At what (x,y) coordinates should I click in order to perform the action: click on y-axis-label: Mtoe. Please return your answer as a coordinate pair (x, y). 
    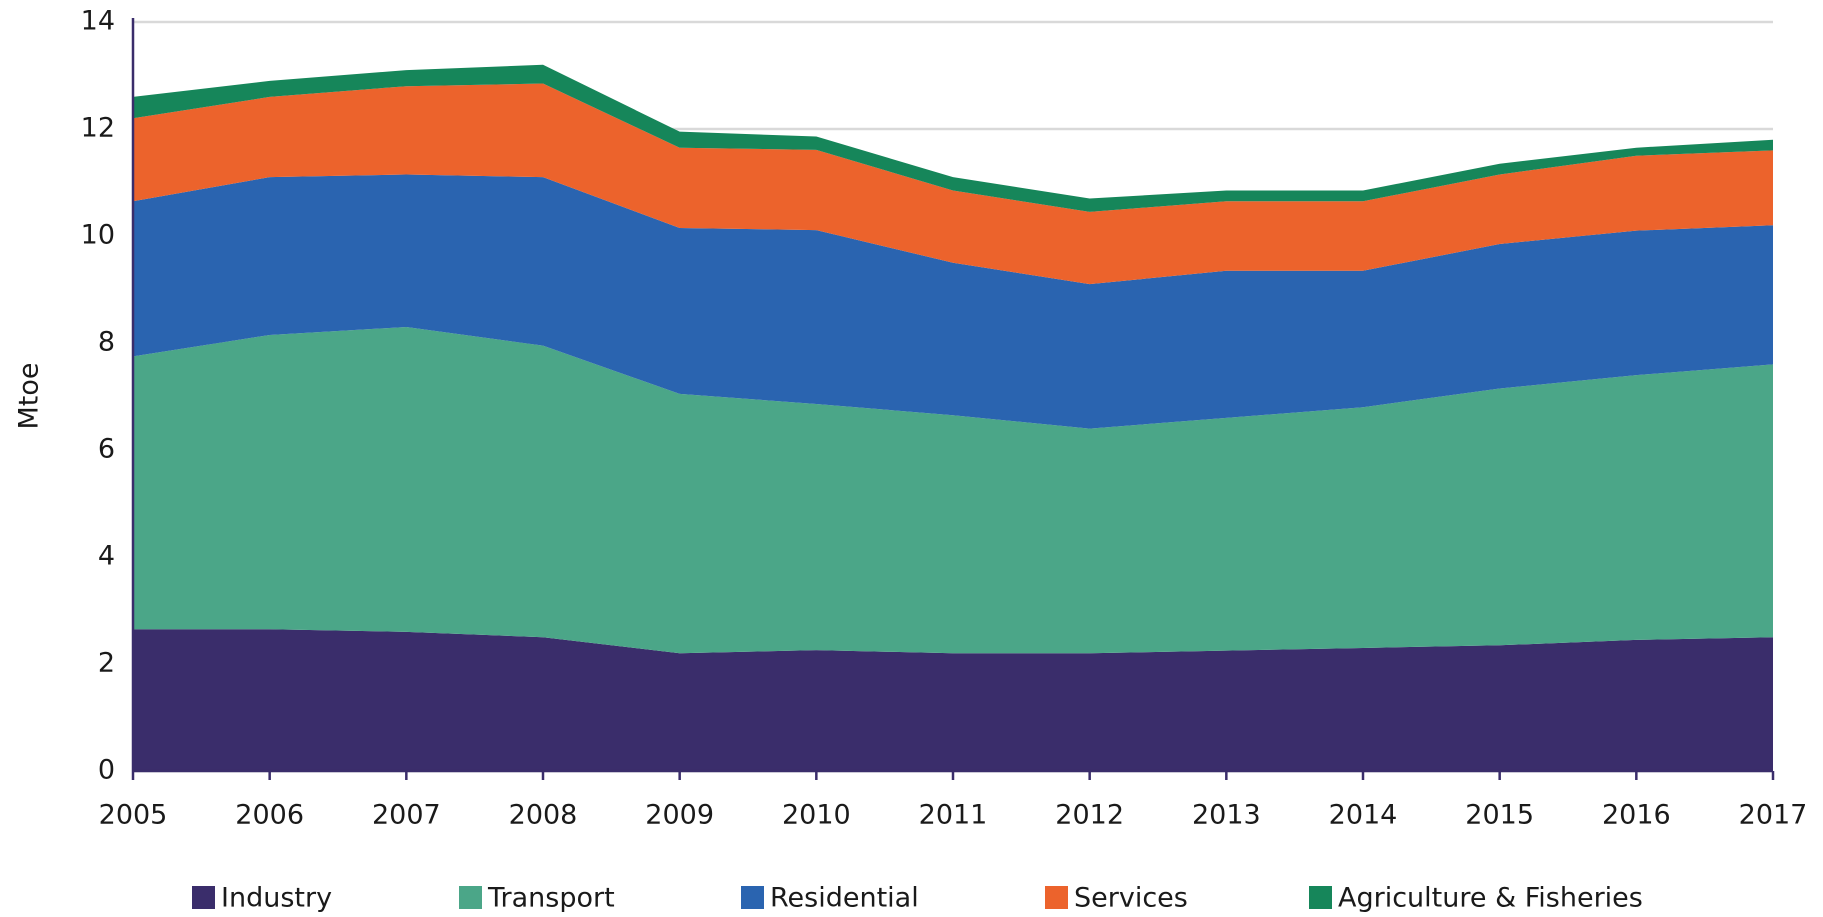
    Looking at the image, I should click on (29, 395).